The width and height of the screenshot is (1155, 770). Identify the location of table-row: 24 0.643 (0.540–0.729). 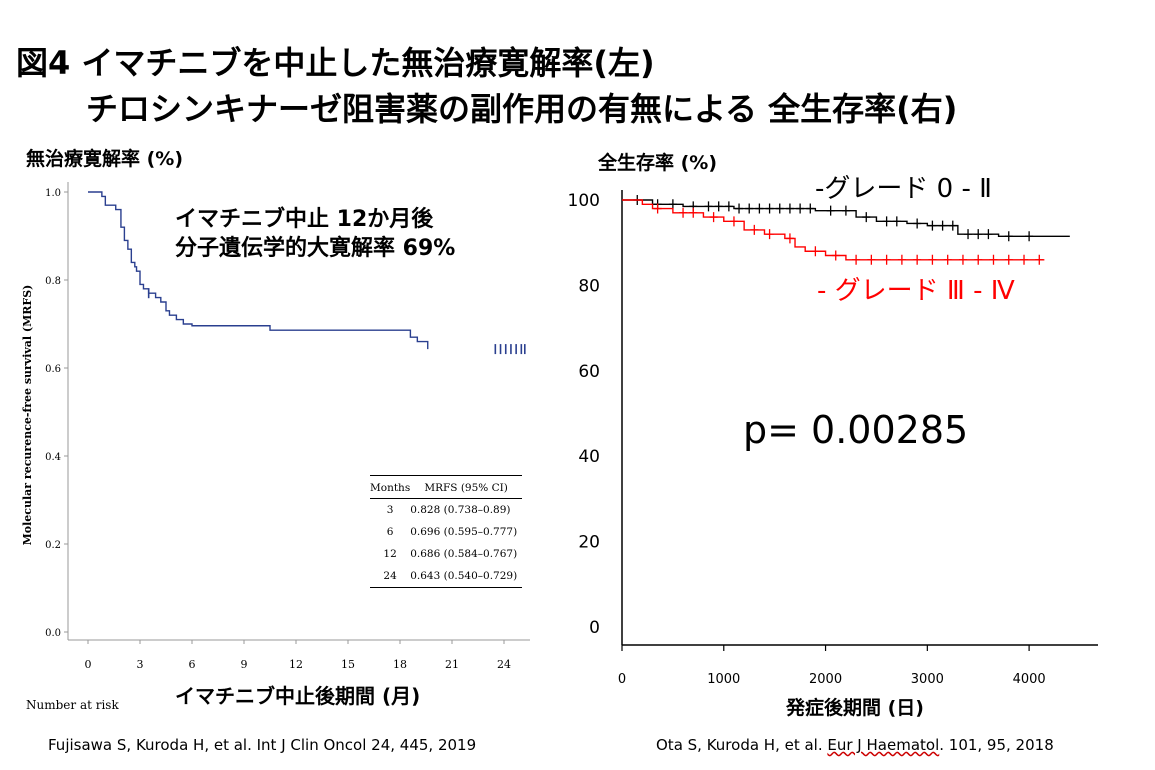
(446, 576).